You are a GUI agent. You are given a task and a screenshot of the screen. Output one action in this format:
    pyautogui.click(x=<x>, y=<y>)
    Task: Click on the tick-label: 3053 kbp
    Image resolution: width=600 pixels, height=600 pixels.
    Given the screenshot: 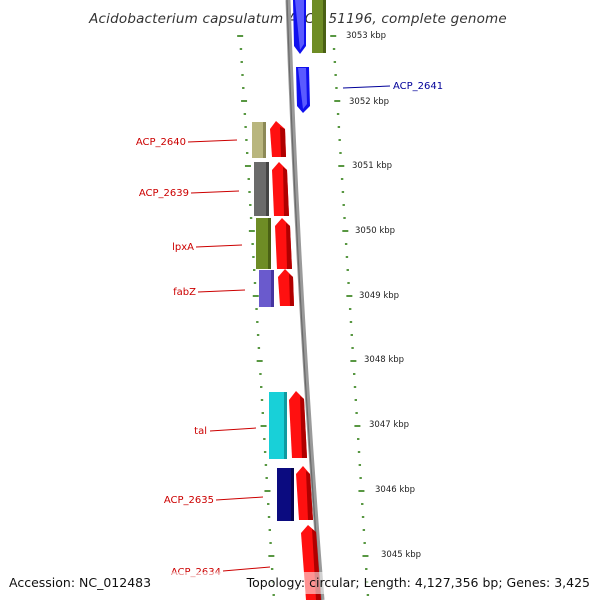 What is the action you would take?
    pyautogui.click(x=366, y=36)
    